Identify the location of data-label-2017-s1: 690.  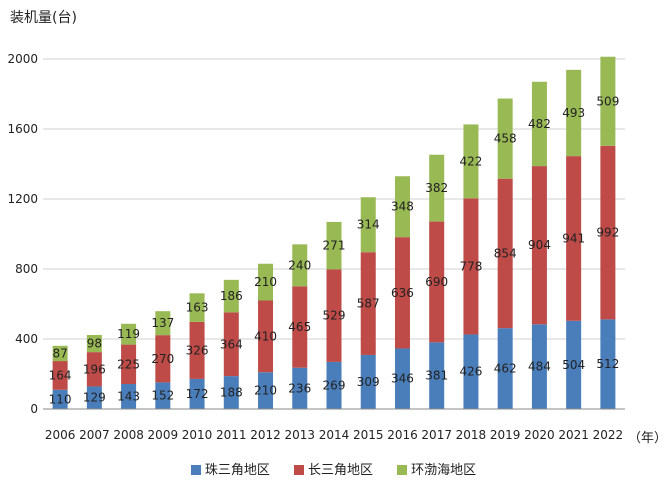
(436, 282).